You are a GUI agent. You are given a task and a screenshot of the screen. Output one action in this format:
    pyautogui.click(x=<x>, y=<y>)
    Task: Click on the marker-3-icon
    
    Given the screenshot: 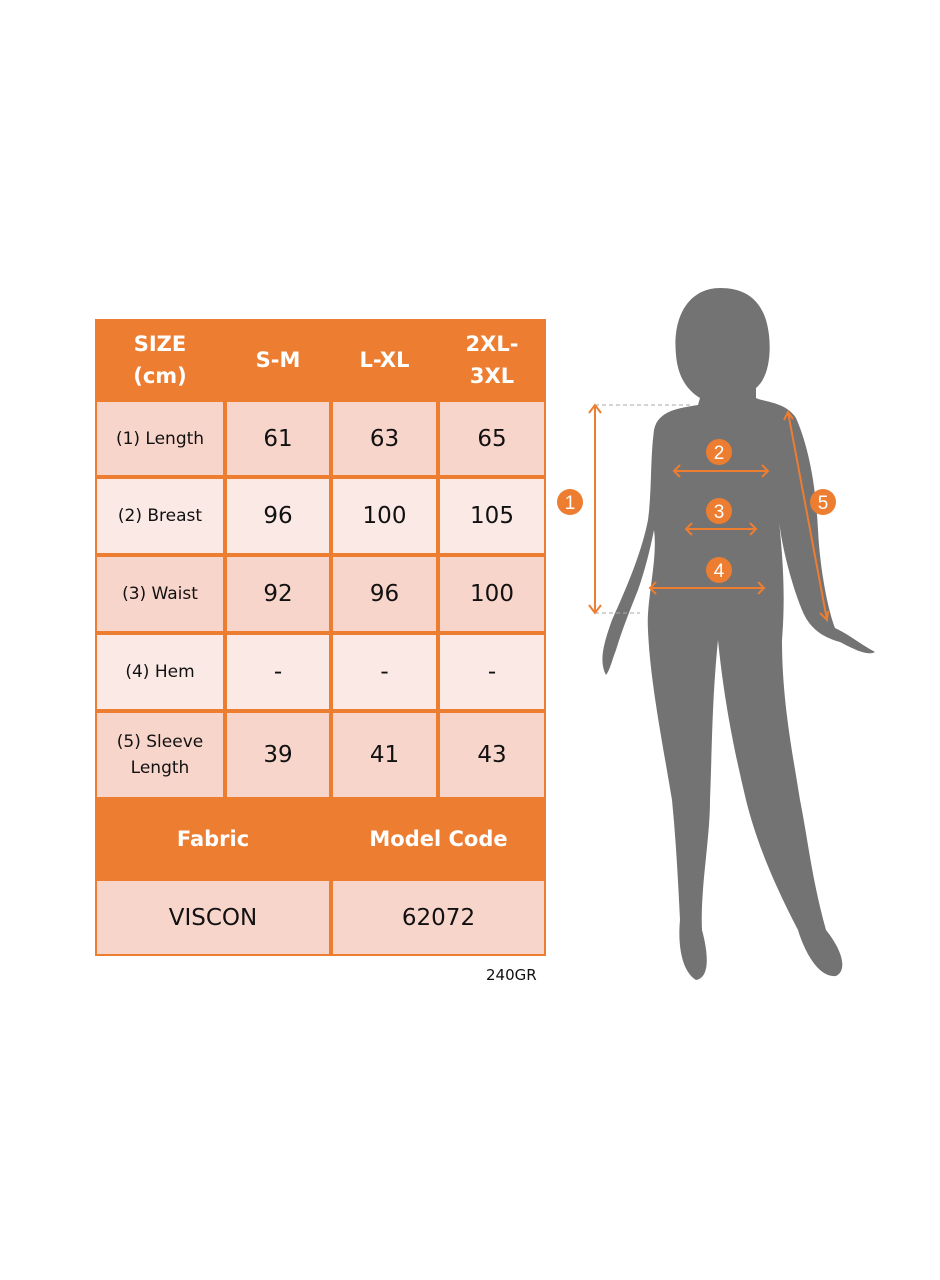 What is the action you would take?
    pyautogui.click(x=719, y=511)
    